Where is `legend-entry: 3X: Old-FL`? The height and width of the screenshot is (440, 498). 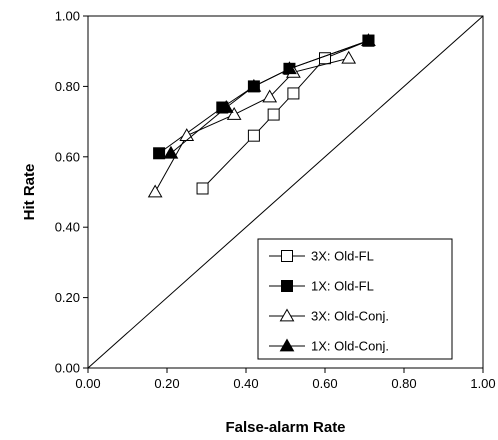 legend-entry: 3X: Old-FL is located at coordinates (321, 256).